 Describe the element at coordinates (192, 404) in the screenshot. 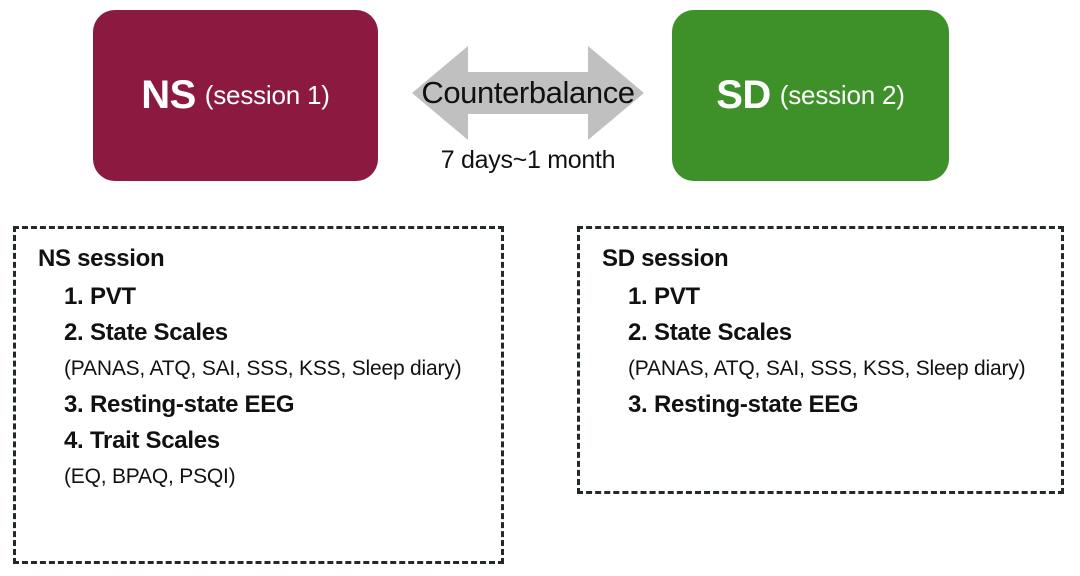

I see `ns-item-3-label: Resting-state EEG` at that location.